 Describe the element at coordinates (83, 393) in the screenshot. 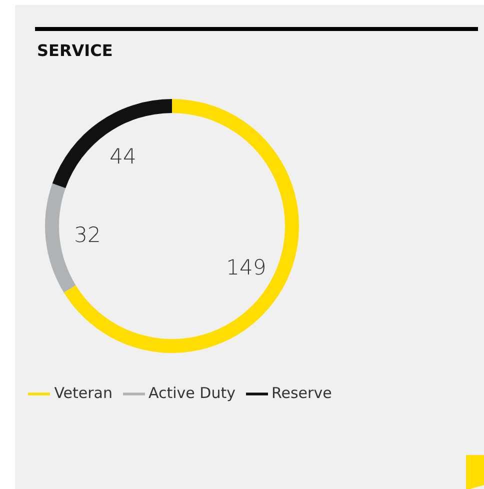

I see `legend-label: Veteran` at that location.